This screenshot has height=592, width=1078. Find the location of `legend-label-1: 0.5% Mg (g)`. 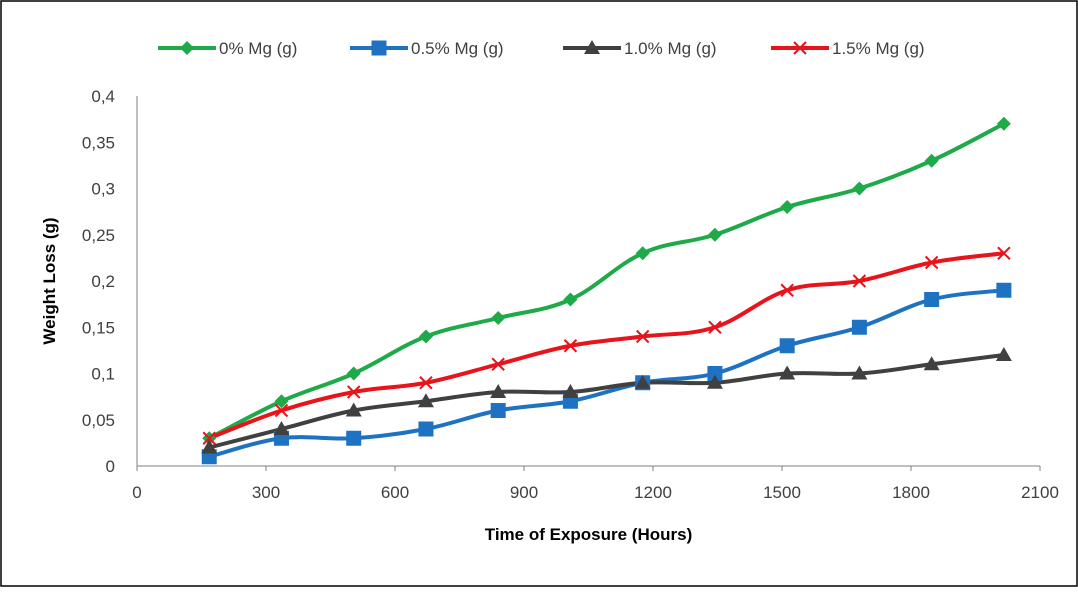

legend-label-1: 0.5% Mg (g) is located at coordinates (457, 48).